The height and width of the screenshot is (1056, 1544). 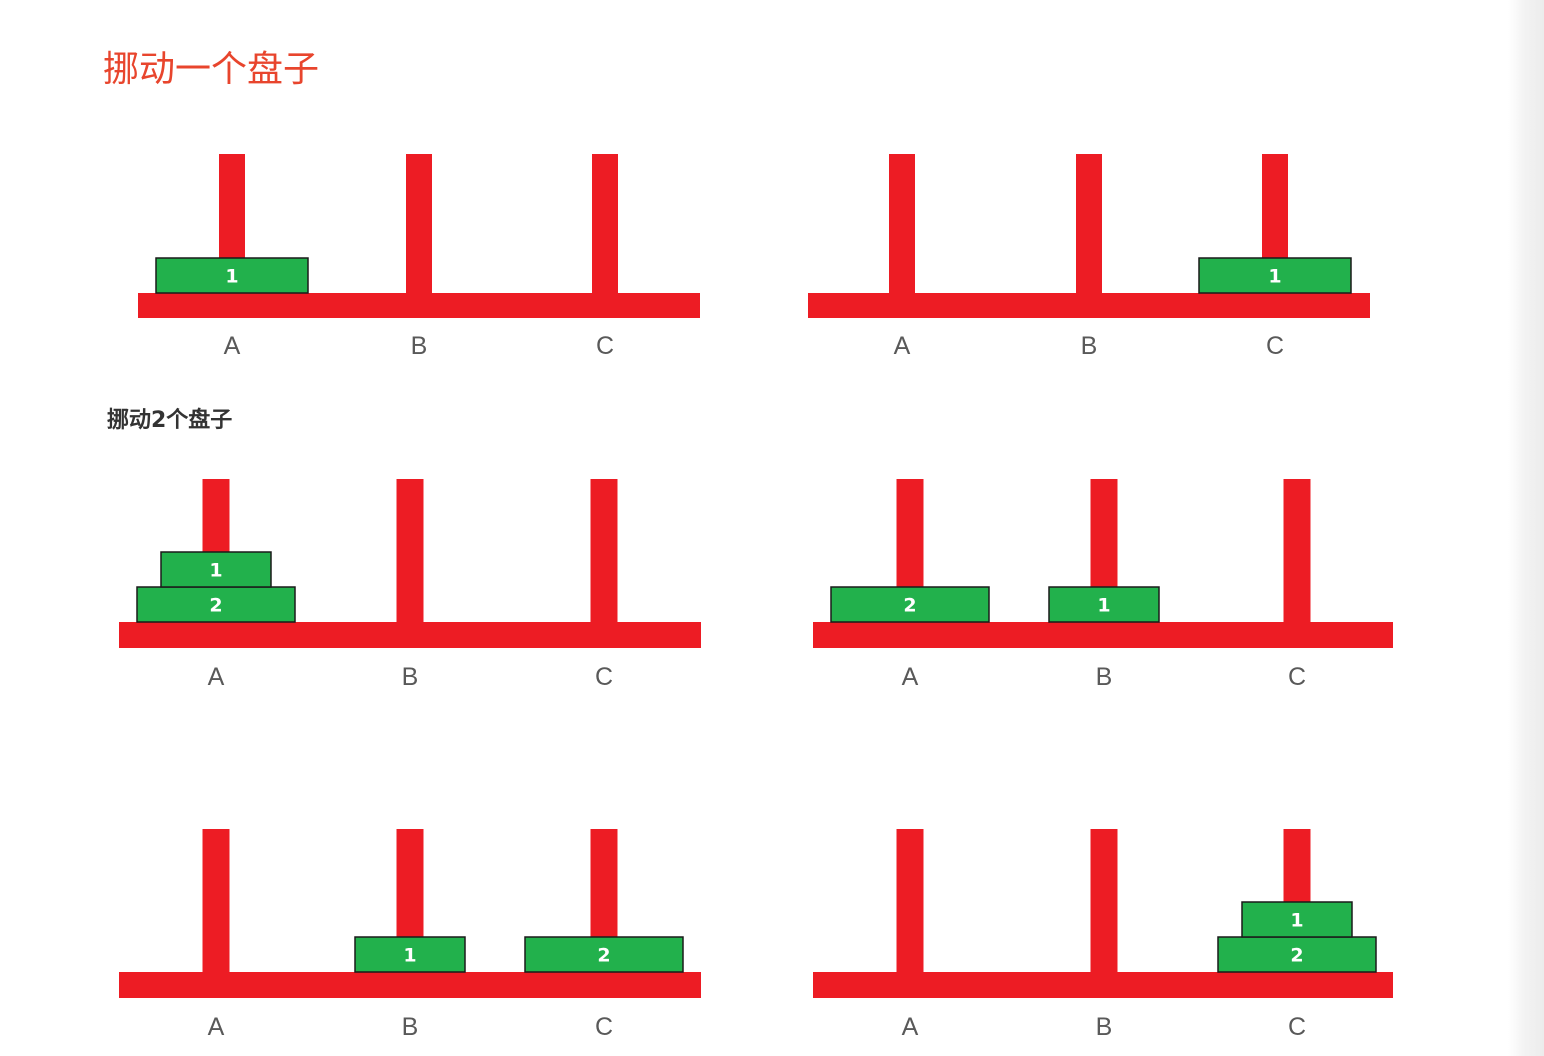 I want to click on hanoi-diagram-6: A B C 2 1, so click(x=1103, y=938).